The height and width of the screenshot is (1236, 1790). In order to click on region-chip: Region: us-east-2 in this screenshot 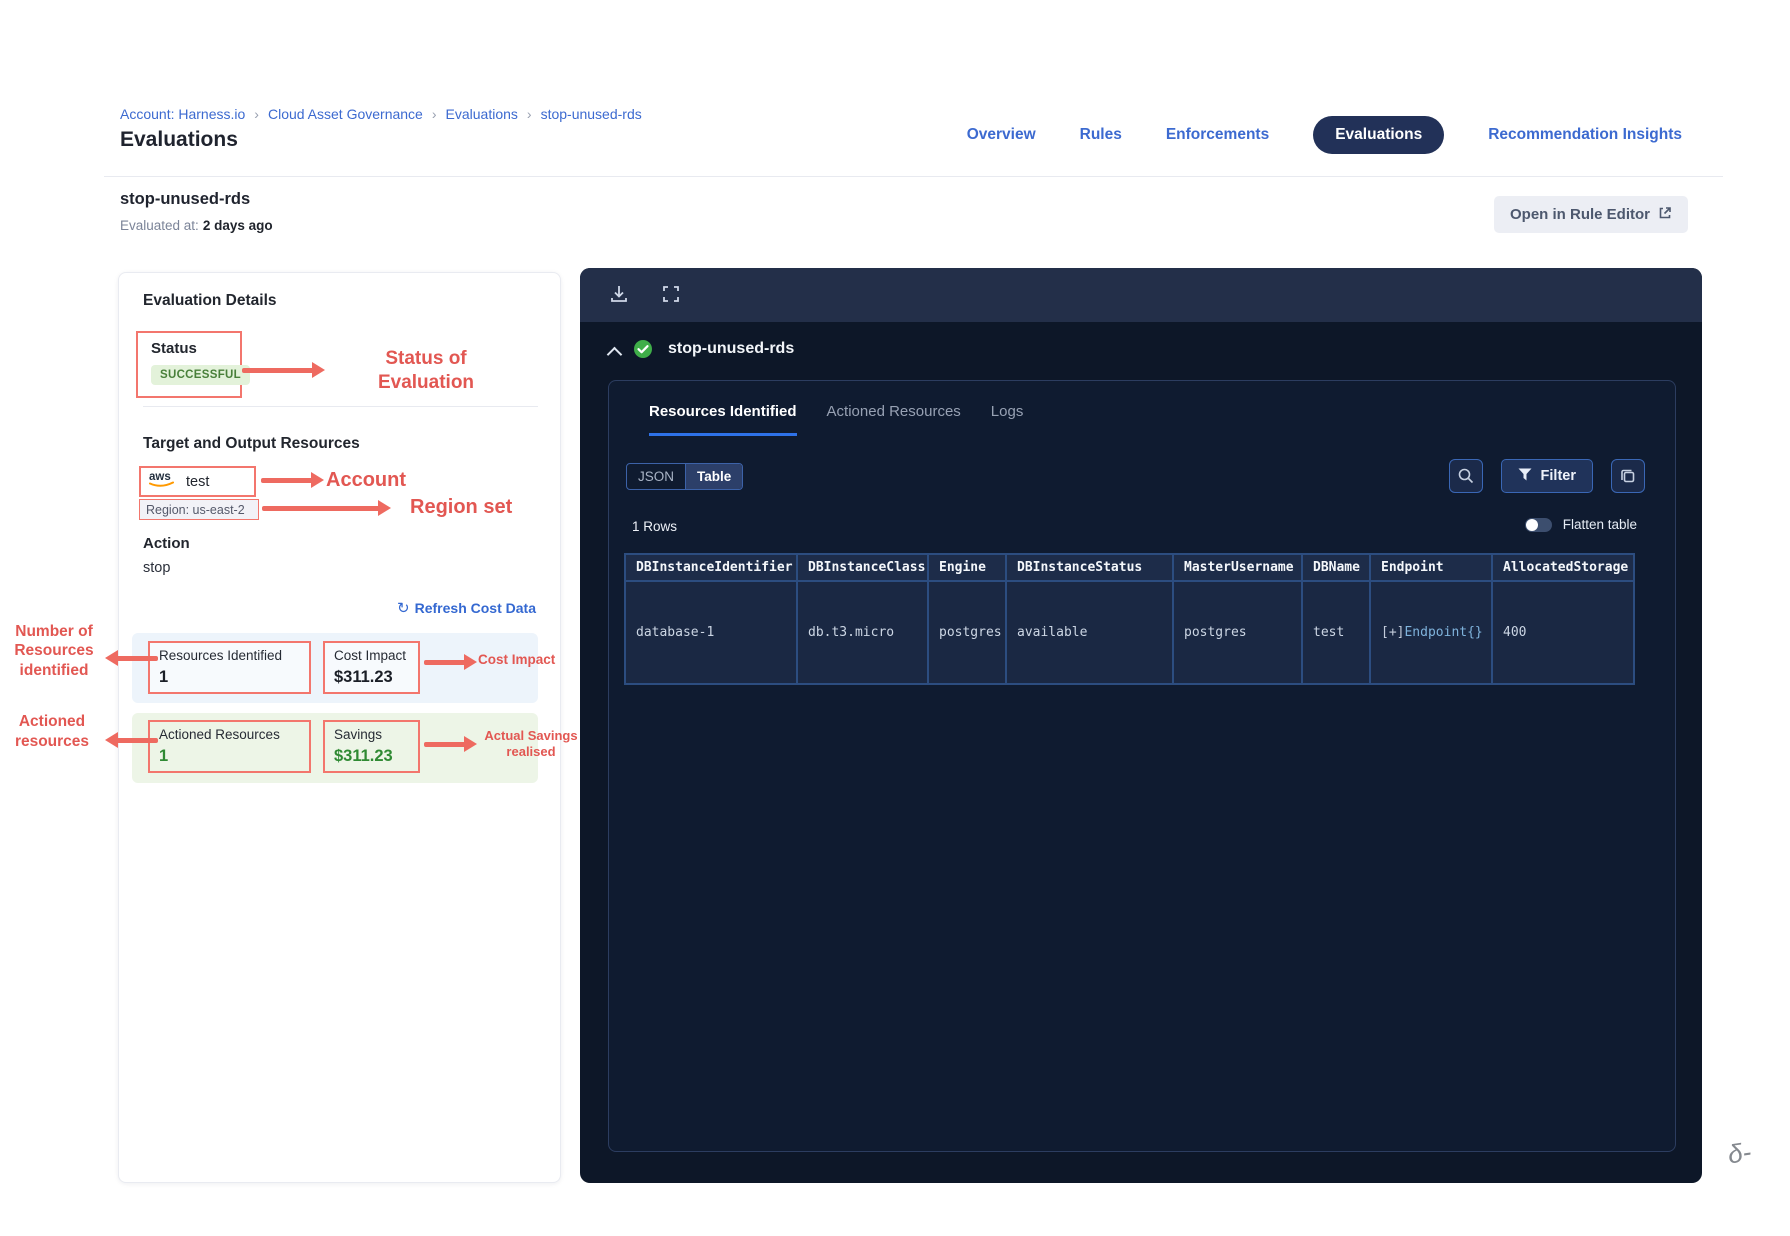, I will do `click(199, 509)`.